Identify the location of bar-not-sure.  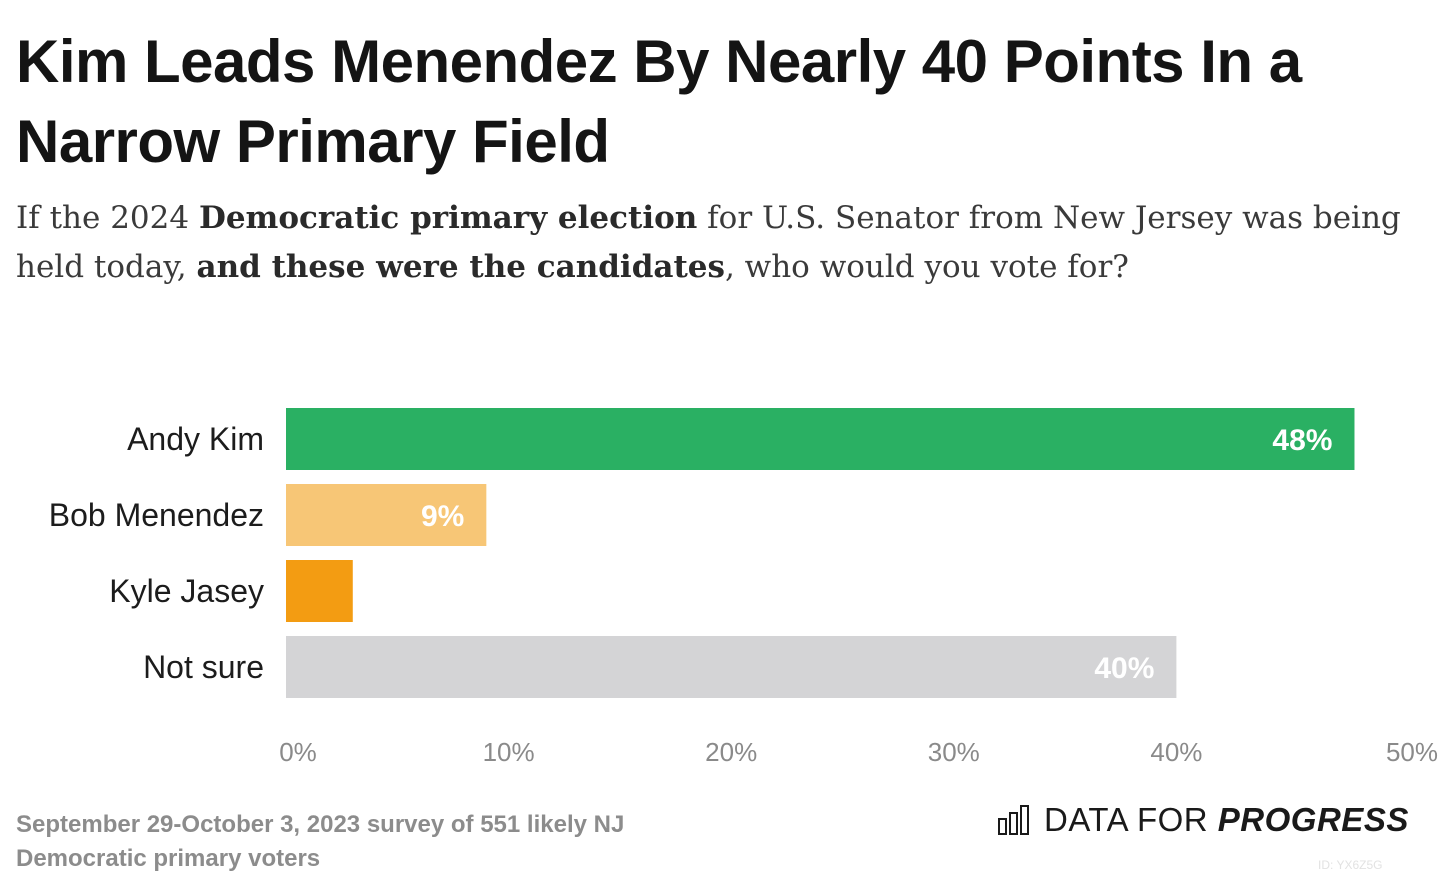
(731, 667).